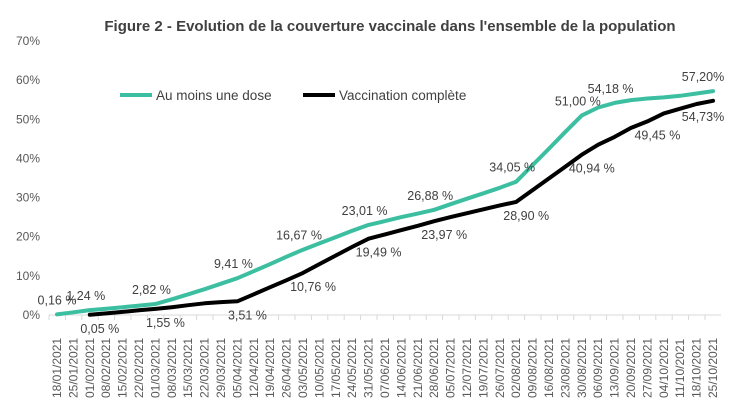  Describe the element at coordinates (28, 80) in the screenshot. I see `y-tick-label: 60%` at that location.